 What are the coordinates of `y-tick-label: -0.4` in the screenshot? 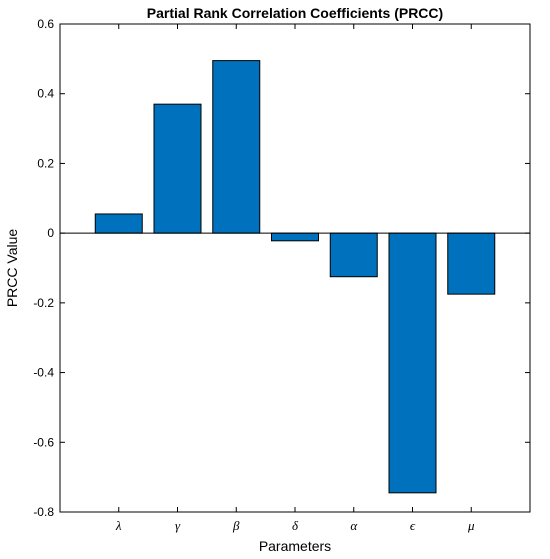 It's located at (43, 373).